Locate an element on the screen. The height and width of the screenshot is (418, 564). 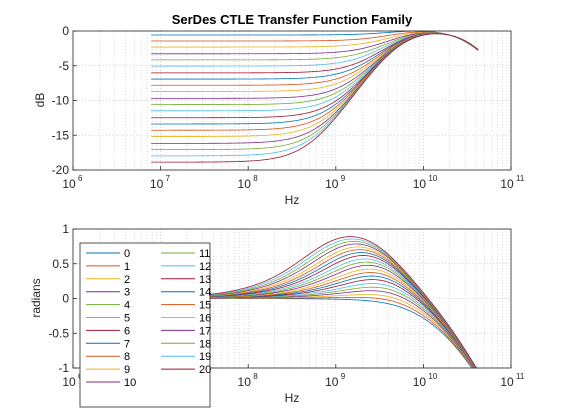
phase-x-tick-exponent: 10 is located at coordinates (432, 376).